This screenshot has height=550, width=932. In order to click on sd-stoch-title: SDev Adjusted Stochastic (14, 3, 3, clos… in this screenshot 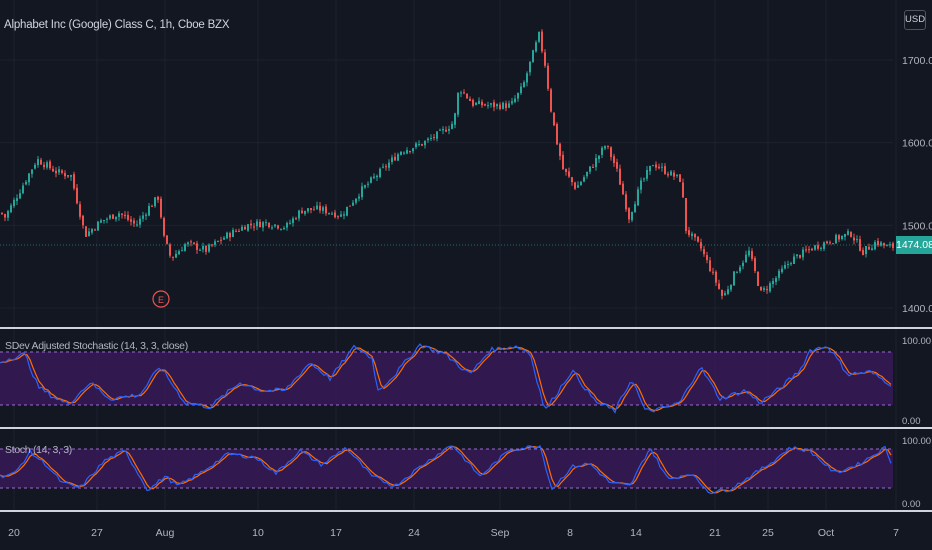, I will do `click(96, 346)`.